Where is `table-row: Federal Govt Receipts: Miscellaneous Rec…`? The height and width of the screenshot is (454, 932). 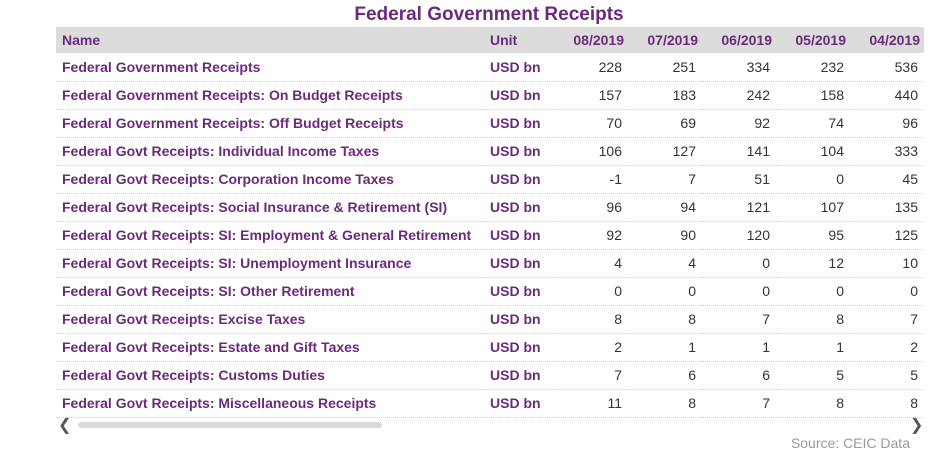 table-row: Federal Govt Receipts: Miscellaneous Rec… is located at coordinates (490, 403).